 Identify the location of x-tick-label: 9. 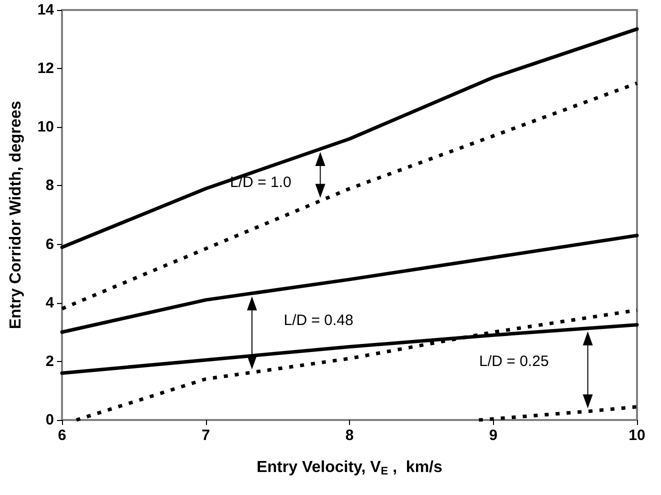
(493, 435).